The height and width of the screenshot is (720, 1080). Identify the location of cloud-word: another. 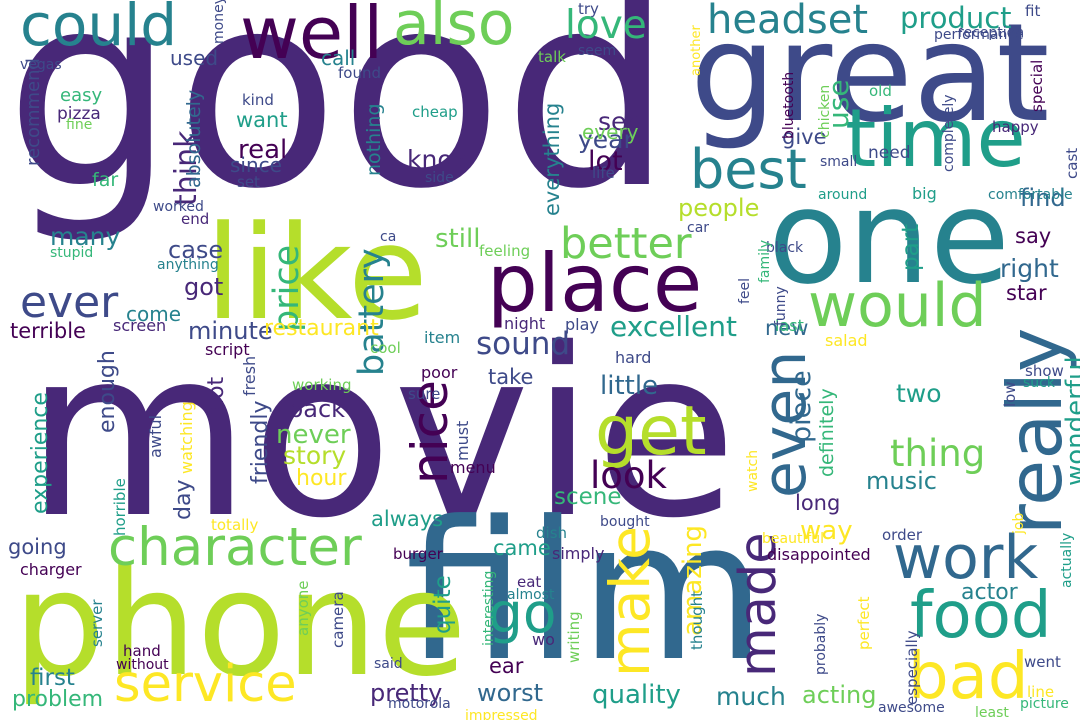
(696, 50).